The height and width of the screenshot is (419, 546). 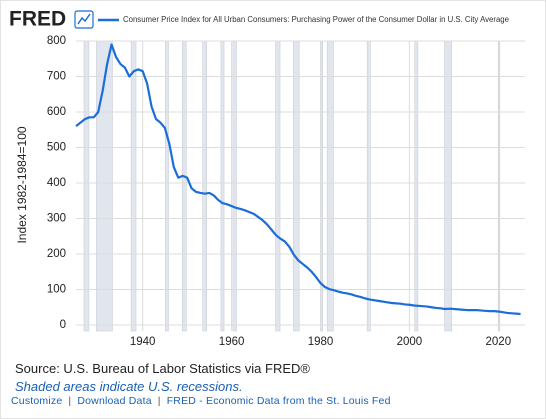 I want to click on y-tick-label: 300, so click(x=56, y=219).